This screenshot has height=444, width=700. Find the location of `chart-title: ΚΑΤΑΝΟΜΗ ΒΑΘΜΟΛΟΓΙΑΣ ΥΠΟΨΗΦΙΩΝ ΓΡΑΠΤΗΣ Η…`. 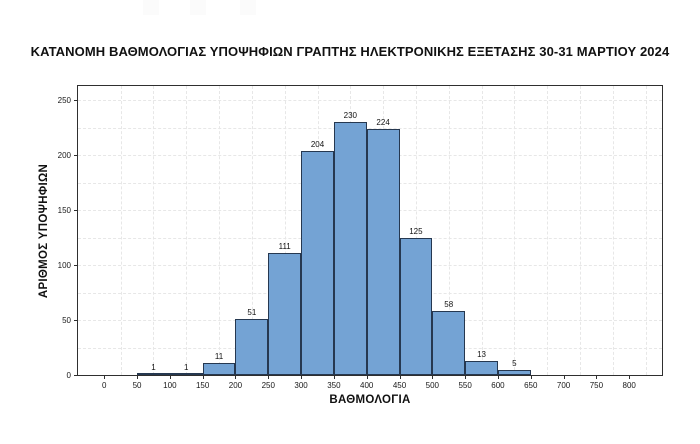

chart-title: ΚΑΤΑΝΟΜΗ ΒΑΘΜΟΛΟΓΙΑΣ ΥΠΟΨΗΦΙΩΝ ΓΡΑΠΤΗΣ Η… is located at coordinates (350, 51).